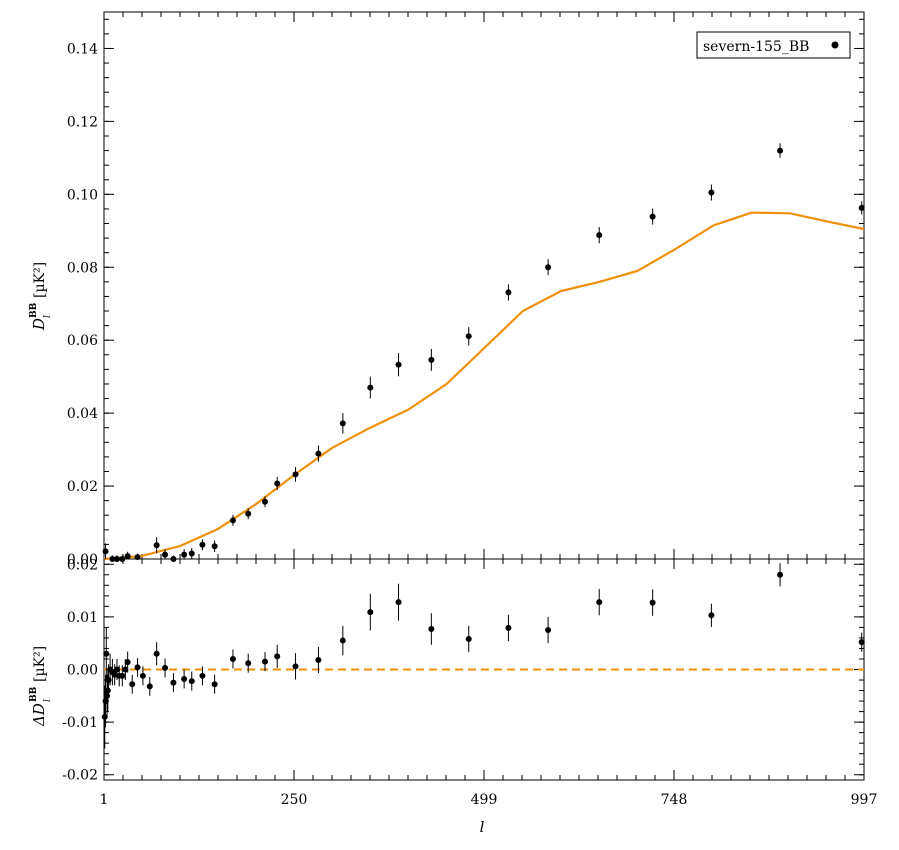 This screenshot has width=899, height=850. What do you see at coordinates (41, 686) in the screenshot?
I see `bottom-y-axis-label: ΔD l BB [µK²]` at bounding box center [41, 686].